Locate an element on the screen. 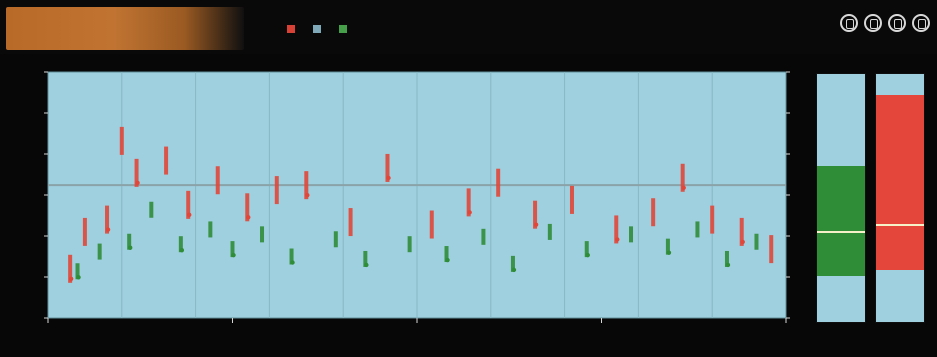  brand-logo is located at coordinates (125, 28).